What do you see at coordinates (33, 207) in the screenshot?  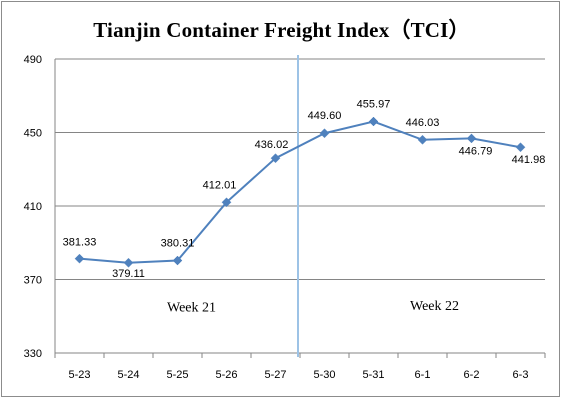 I see `y-tick-label: 410` at bounding box center [33, 207].